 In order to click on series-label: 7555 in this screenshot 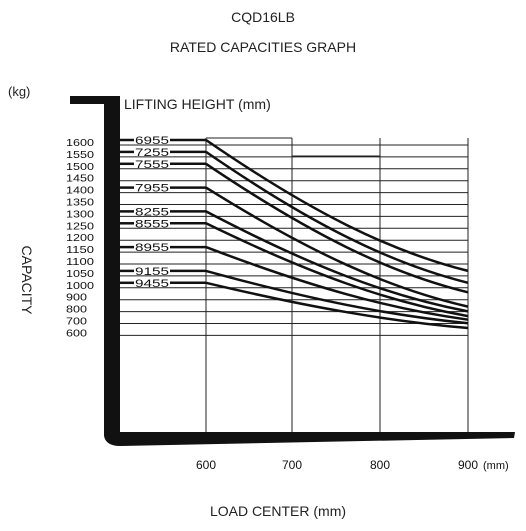, I will do `click(152, 165)`.